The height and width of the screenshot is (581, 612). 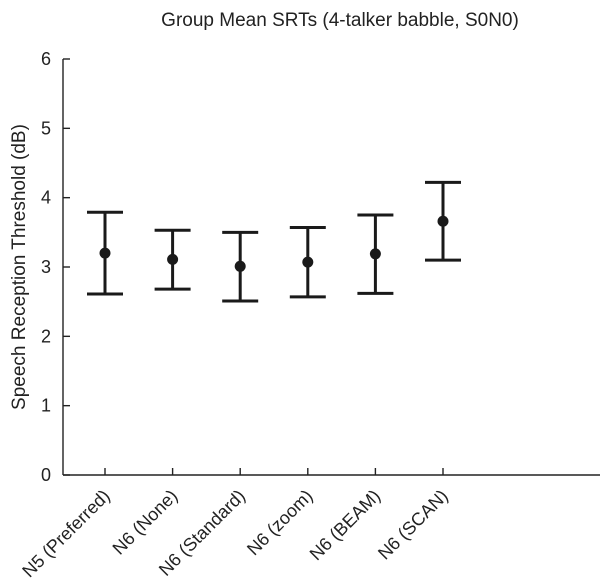 What do you see at coordinates (46, 59) in the screenshot?
I see `y-tick-label: 6` at bounding box center [46, 59].